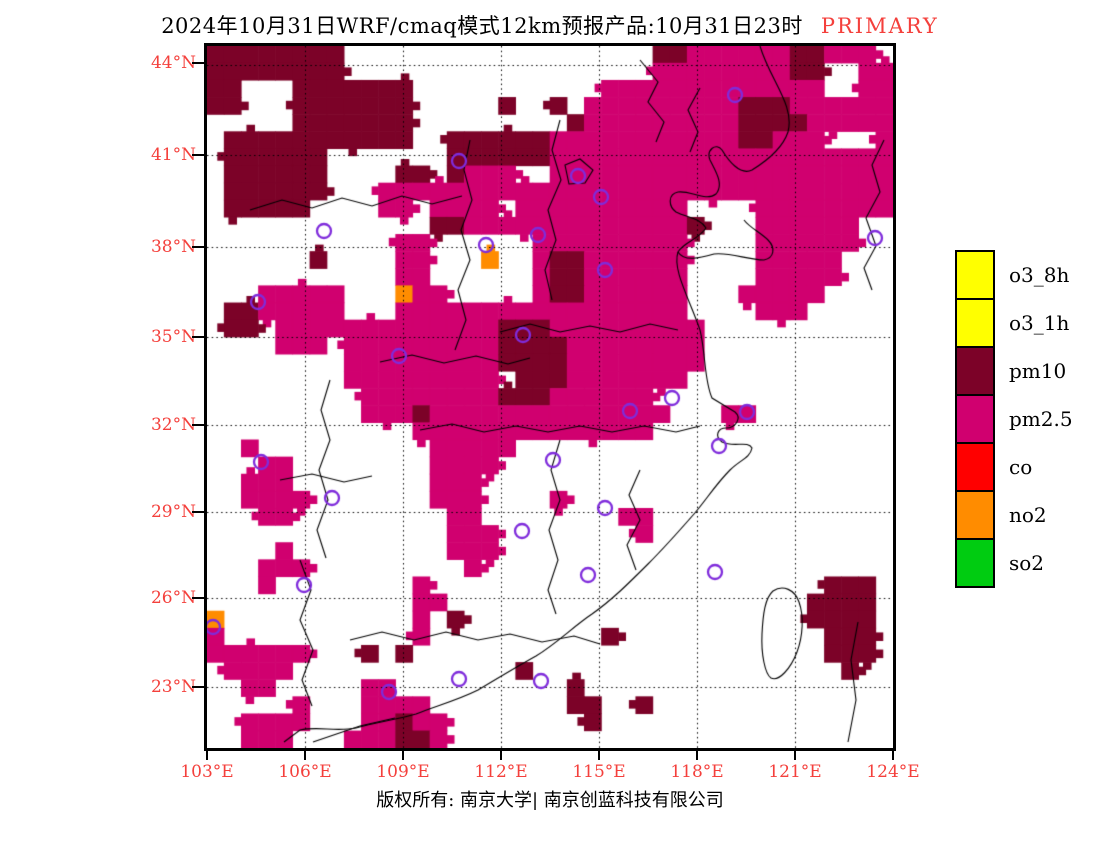 This screenshot has height=850, width=1100. What do you see at coordinates (795, 772) in the screenshot?
I see `lon-tick-label: 121°E` at bounding box center [795, 772].